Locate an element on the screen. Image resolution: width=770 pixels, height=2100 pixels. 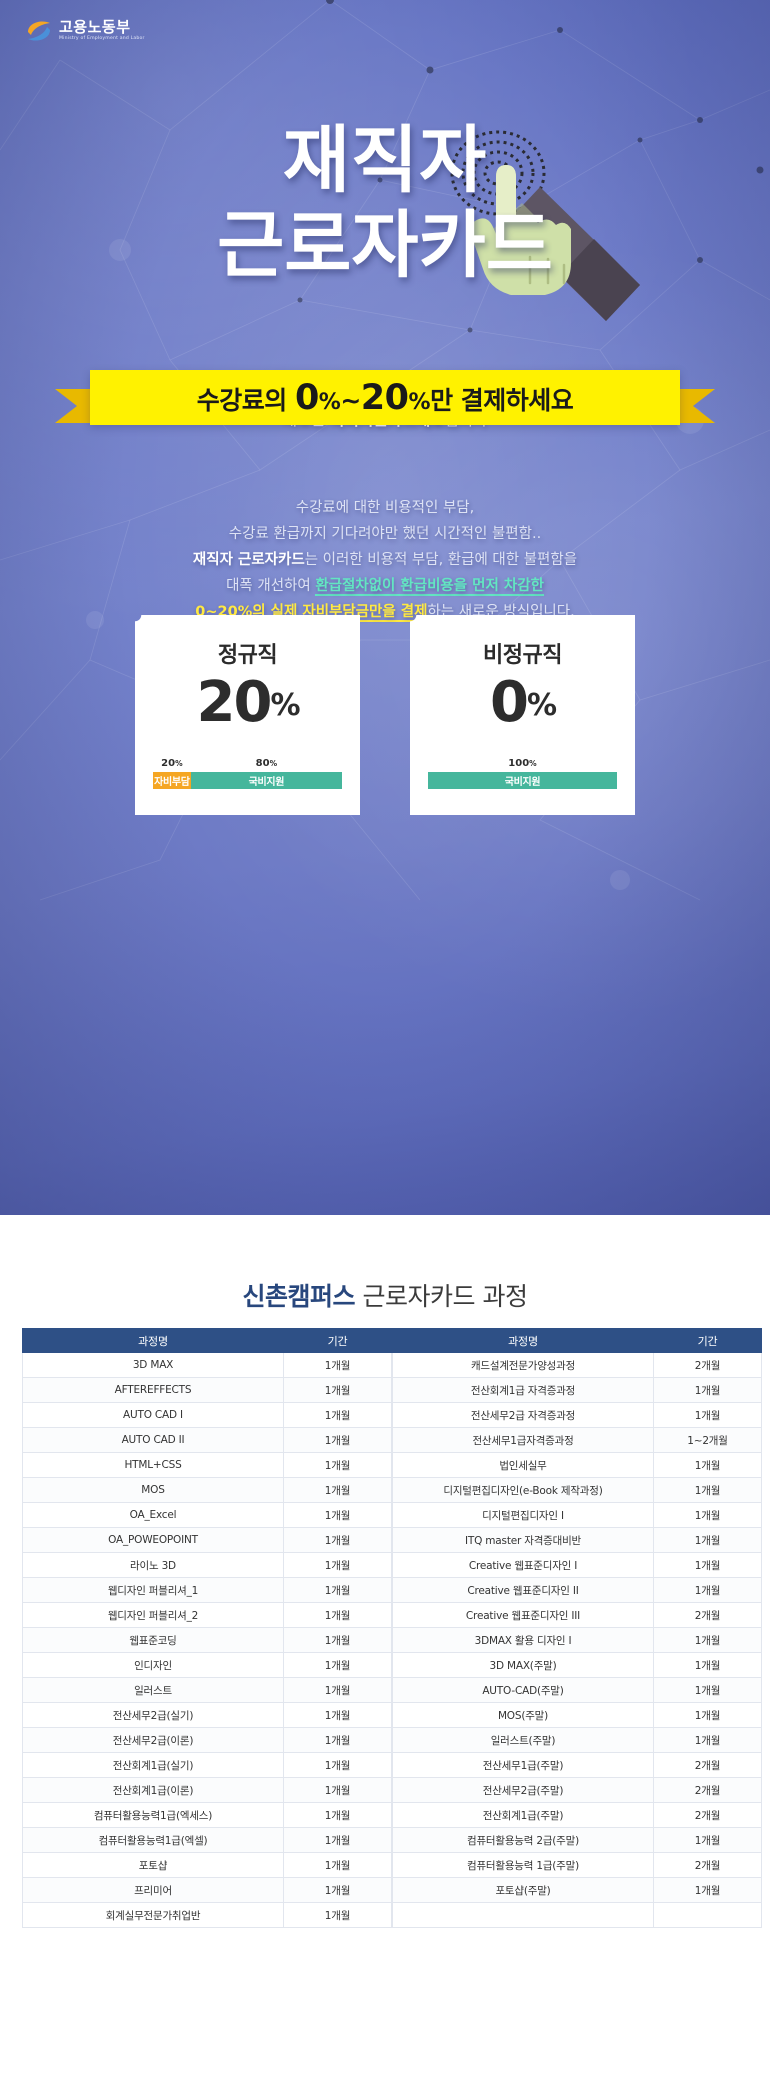
table-row: Creative 웹표준디자인 II 1개월 is located at coordinates (577, 1590).